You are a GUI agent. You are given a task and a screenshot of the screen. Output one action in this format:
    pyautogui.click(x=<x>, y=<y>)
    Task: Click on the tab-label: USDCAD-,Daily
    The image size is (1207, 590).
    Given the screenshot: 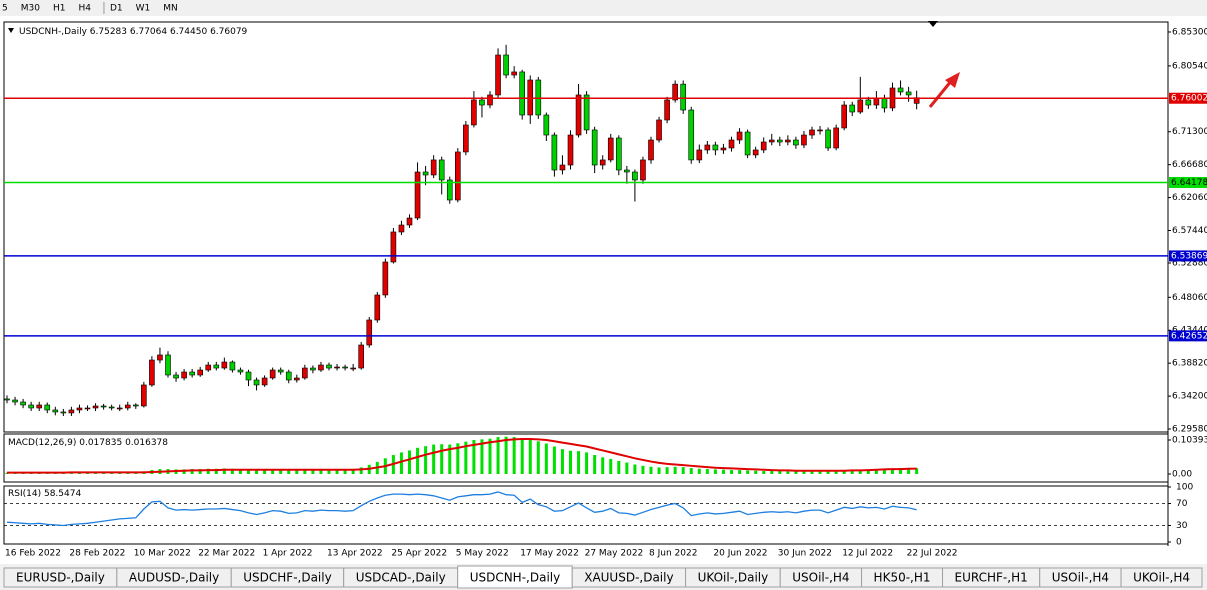 What is the action you would take?
    pyautogui.click(x=401, y=578)
    